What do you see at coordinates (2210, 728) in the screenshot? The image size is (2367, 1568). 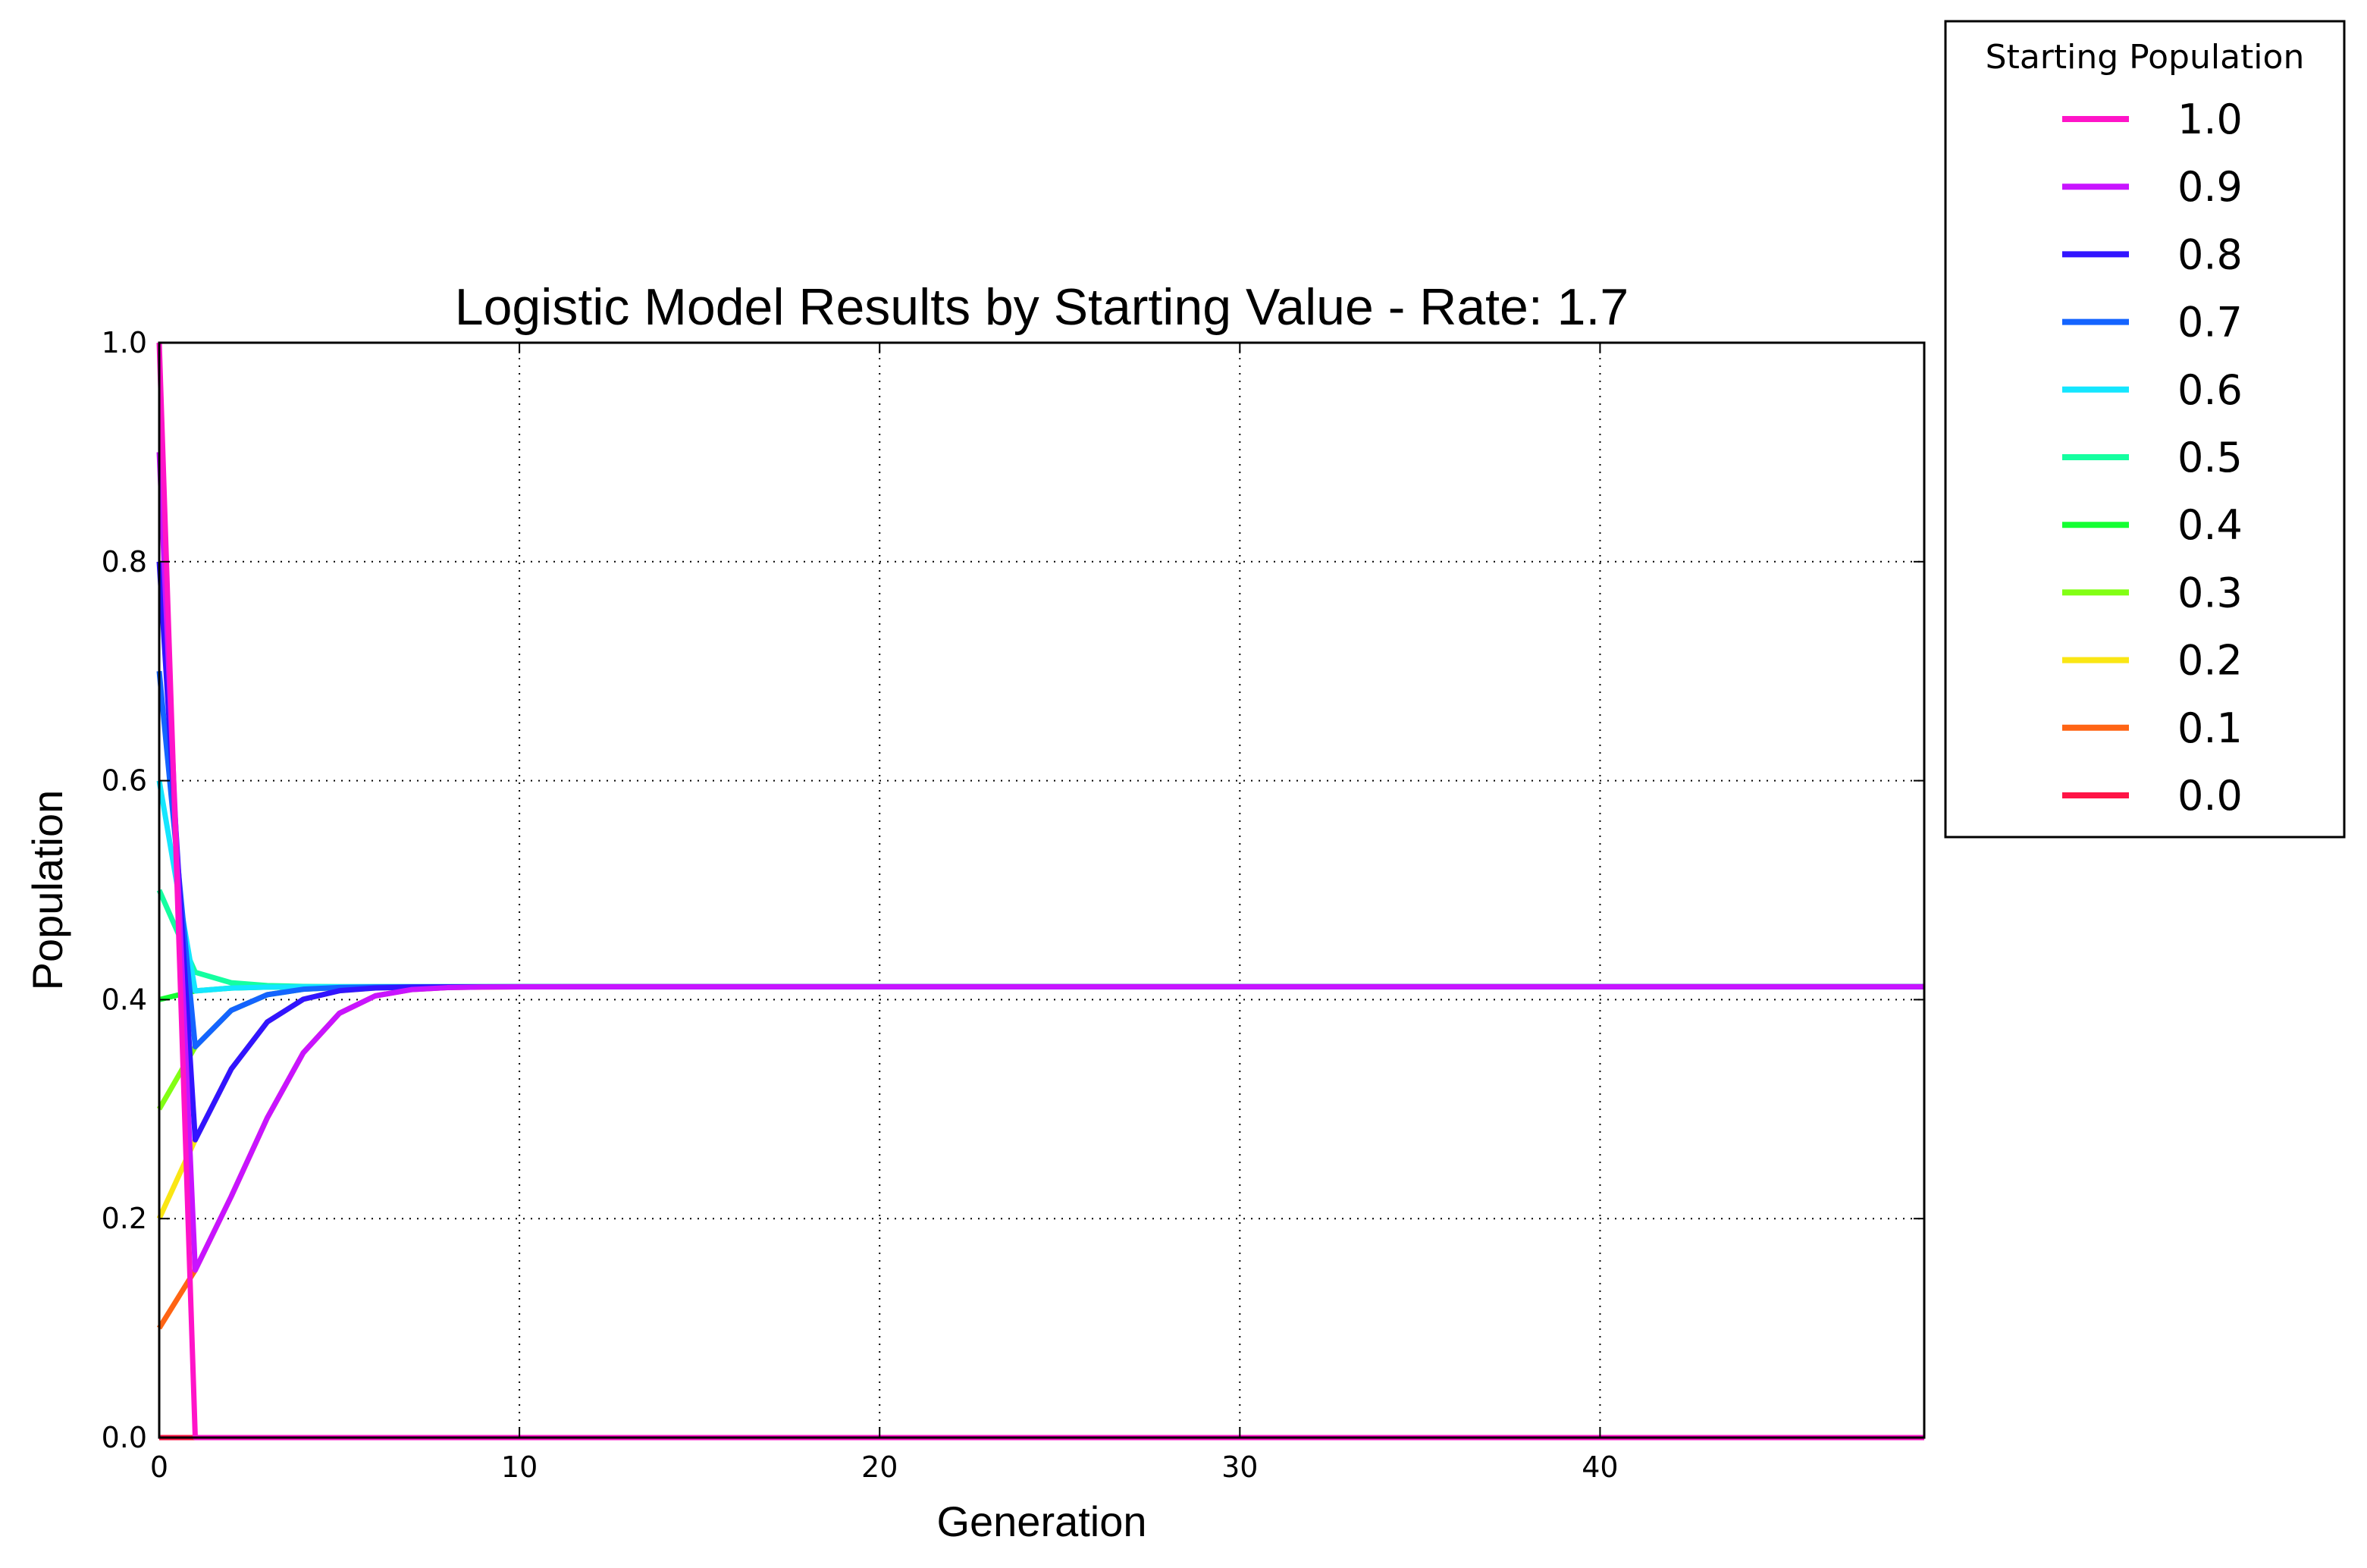 I see `legend-label-0.1: 0.1` at bounding box center [2210, 728].